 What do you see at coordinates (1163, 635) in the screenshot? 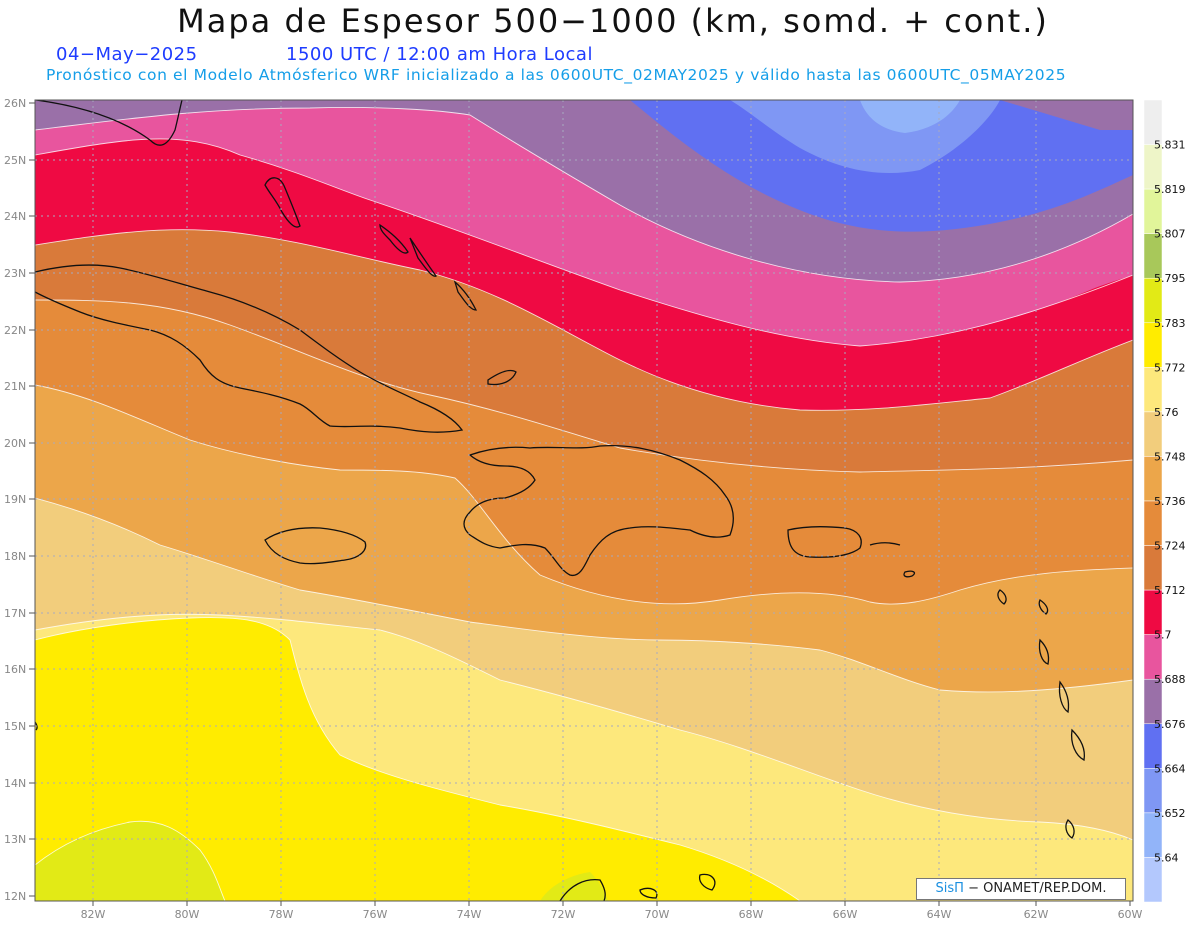
I see `legend-label: 5.7` at bounding box center [1163, 635].